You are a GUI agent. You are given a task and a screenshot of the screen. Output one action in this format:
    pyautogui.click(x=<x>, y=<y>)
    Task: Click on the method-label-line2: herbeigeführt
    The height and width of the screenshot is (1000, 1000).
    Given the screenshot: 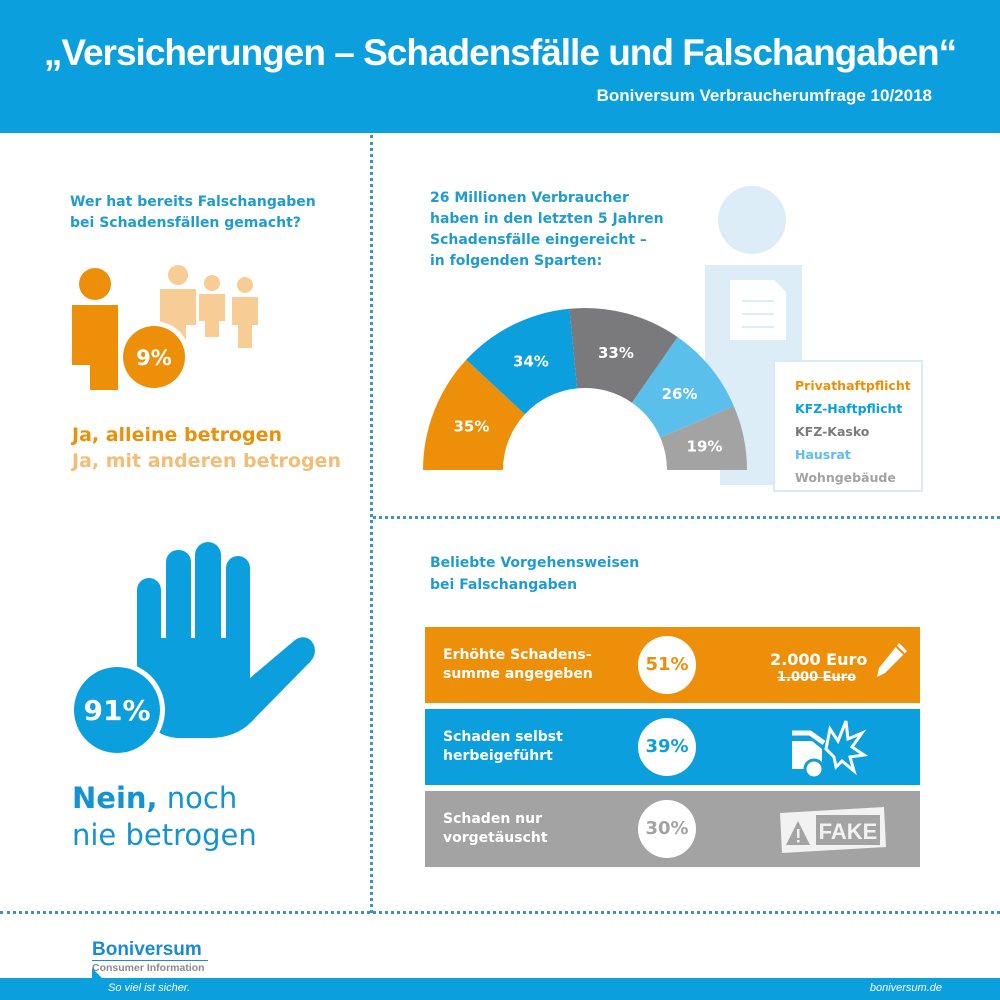 What is the action you would take?
    pyautogui.click(x=498, y=756)
    